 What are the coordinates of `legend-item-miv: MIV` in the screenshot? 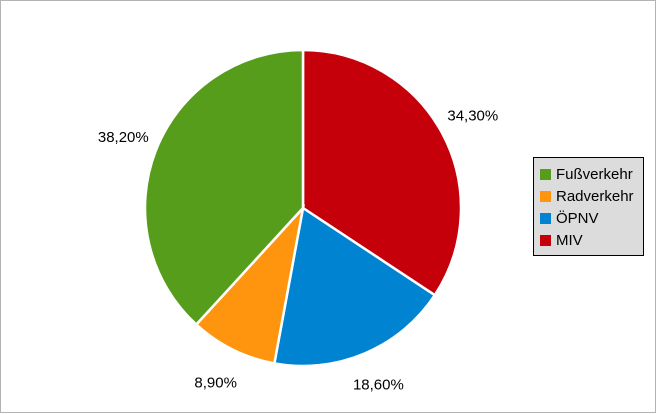 It's located at (591, 240).